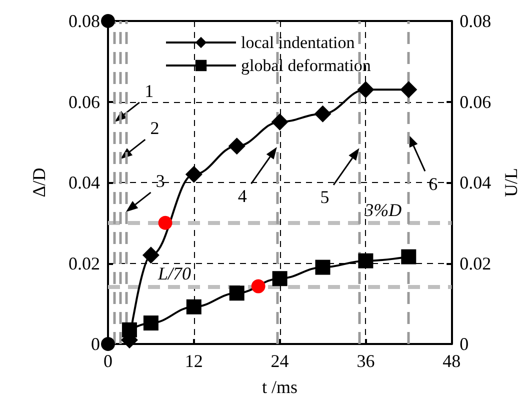 The width and height of the screenshot is (528, 416). I want to click on annotation: 6, so click(433, 184).